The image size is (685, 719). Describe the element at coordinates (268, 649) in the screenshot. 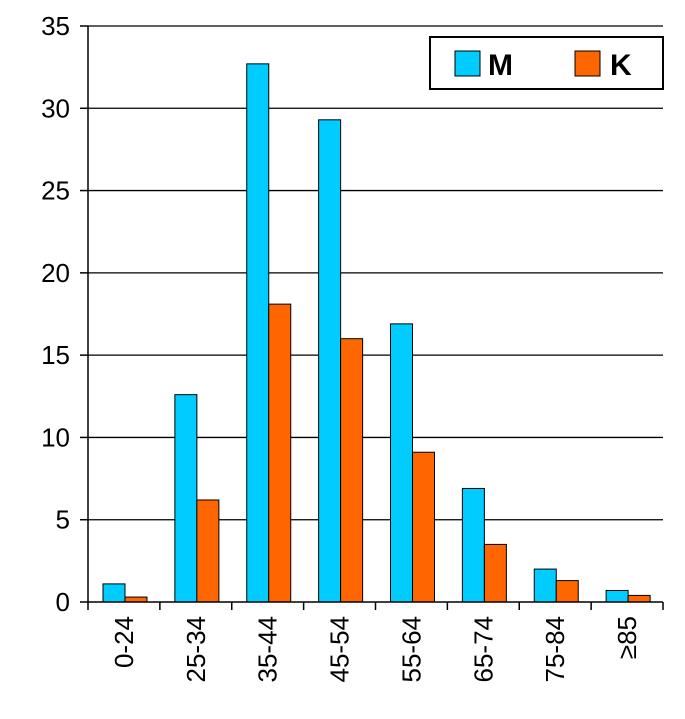

I see `x-tick-label: 35-44` at that location.